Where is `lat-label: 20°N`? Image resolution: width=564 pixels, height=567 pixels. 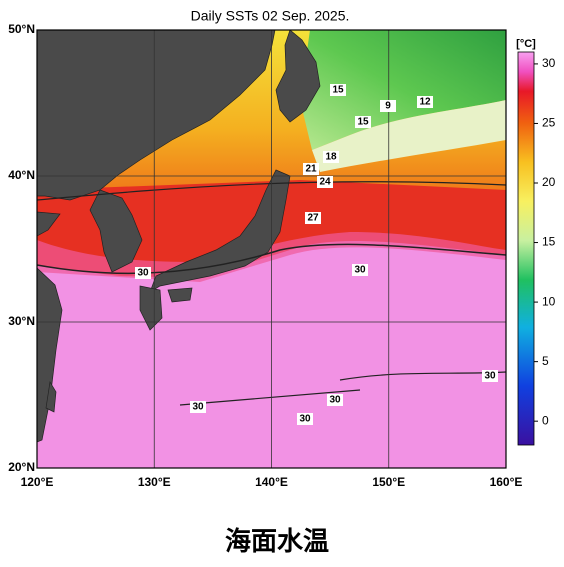 lat-label: 20°N is located at coordinates (21, 467).